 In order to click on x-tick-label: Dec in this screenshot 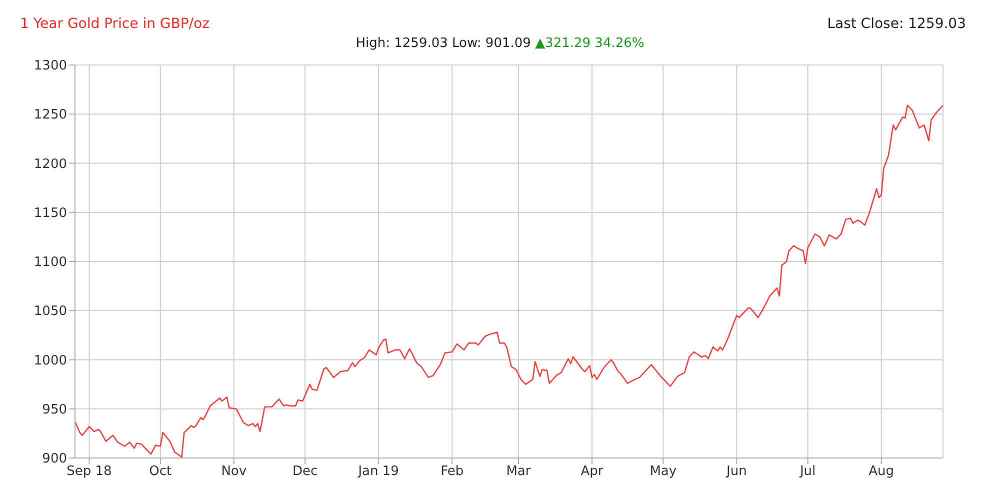, I will do `click(305, 472)`.